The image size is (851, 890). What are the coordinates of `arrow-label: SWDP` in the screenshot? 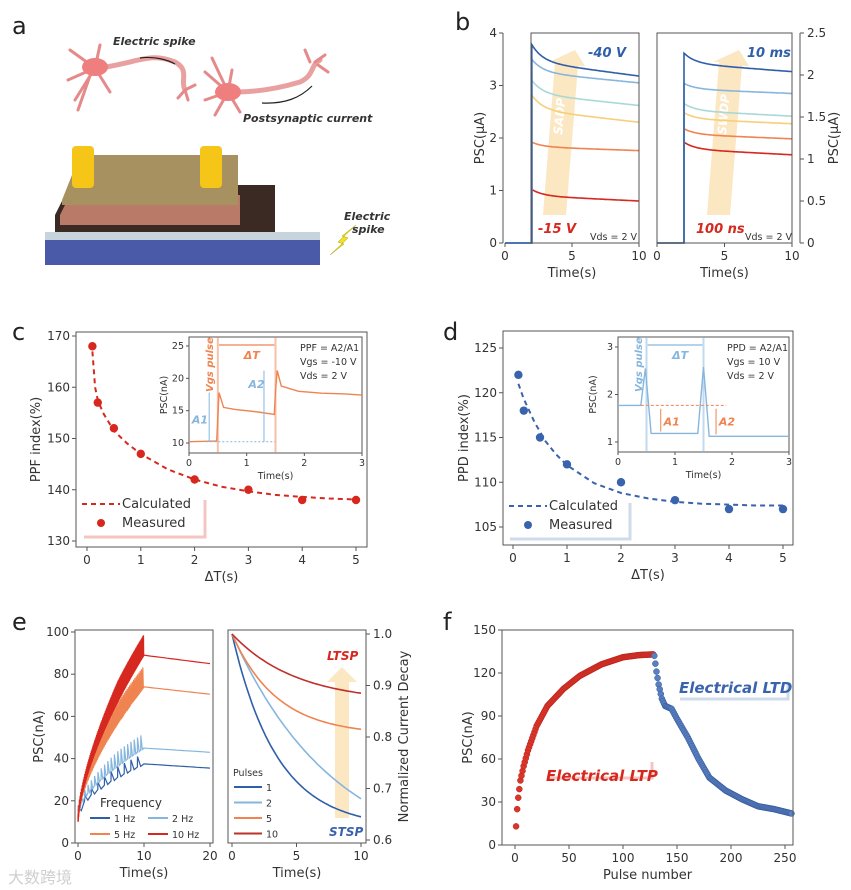 It's located at (724, 114).